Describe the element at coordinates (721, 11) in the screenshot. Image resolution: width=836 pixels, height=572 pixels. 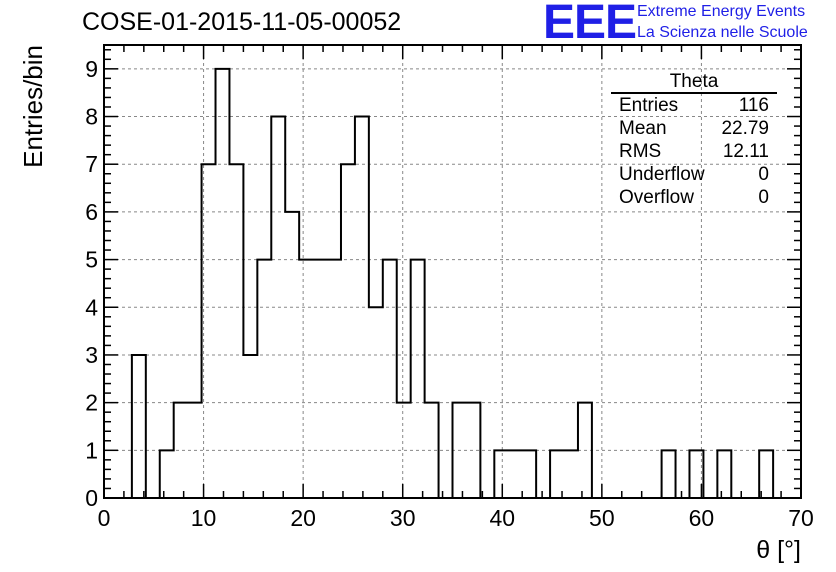
I see `logo-line-1: Extreme Energy Events` at that location.